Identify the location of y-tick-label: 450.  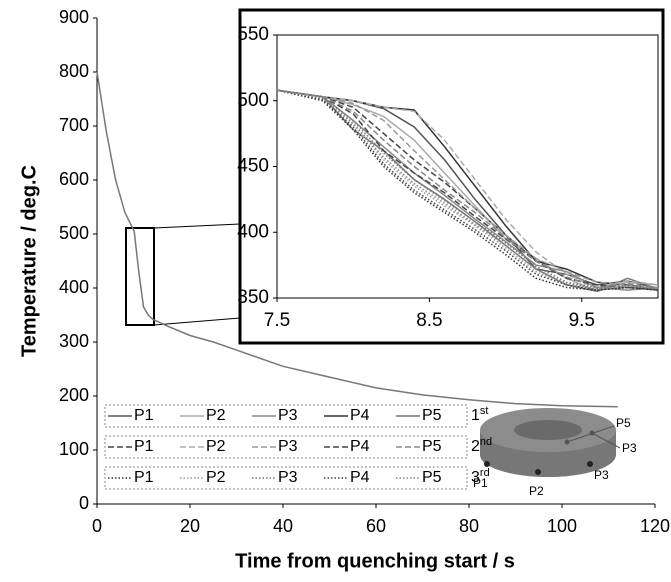
(253, 166).